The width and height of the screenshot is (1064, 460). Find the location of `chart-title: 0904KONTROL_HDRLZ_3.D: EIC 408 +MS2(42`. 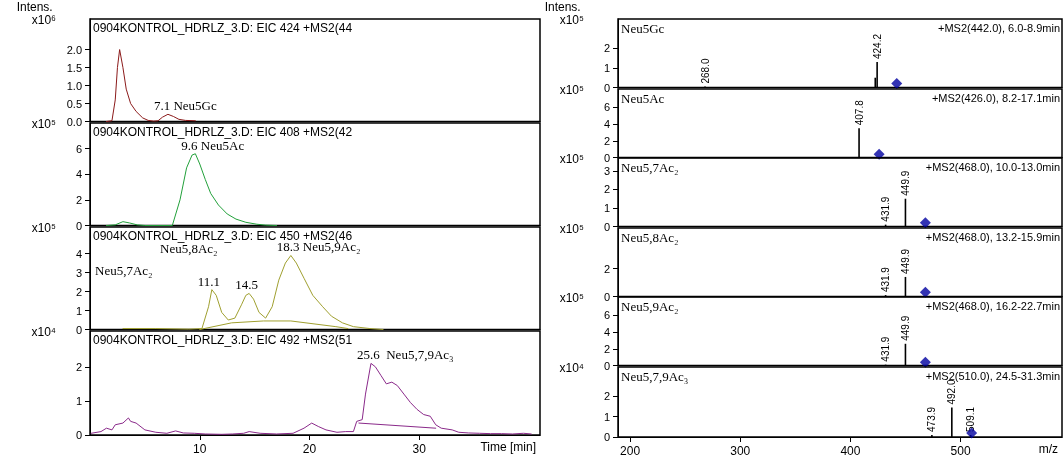

chart-title: 0904KONTROL_HDRLZ_3.D: EIC 408 +MS2(42 is located at coordinates (223, 132).